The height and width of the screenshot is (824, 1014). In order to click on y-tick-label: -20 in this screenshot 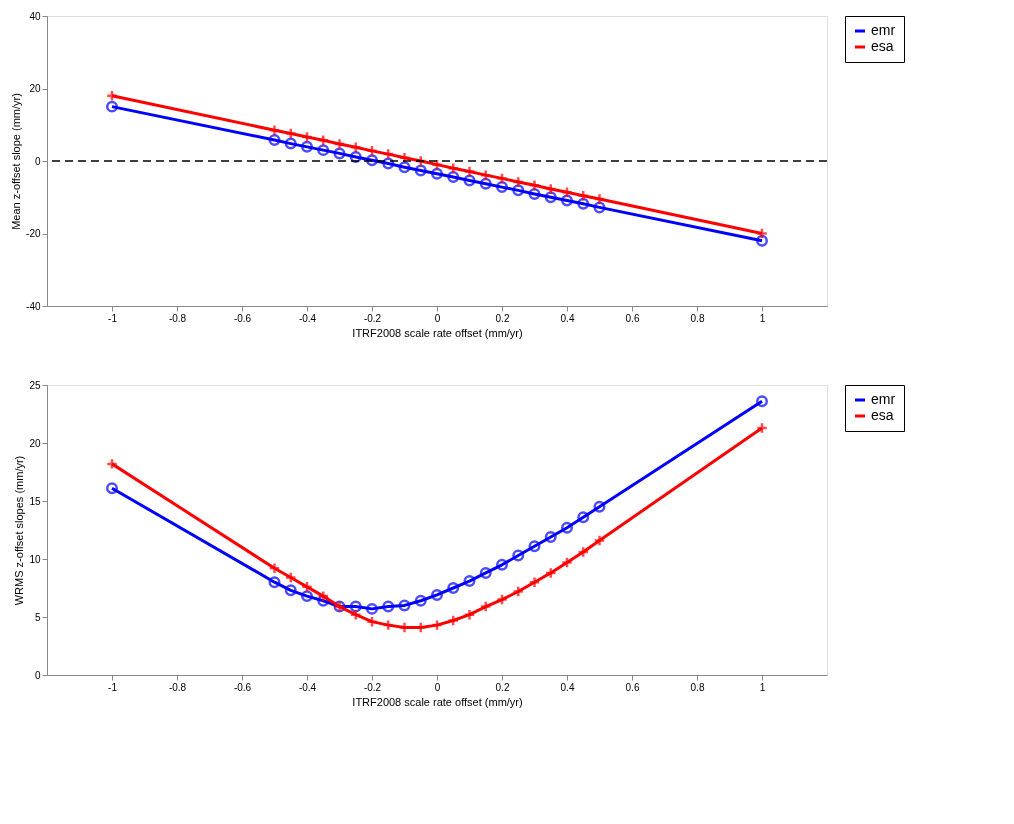, I will do `click(33, 233)`.